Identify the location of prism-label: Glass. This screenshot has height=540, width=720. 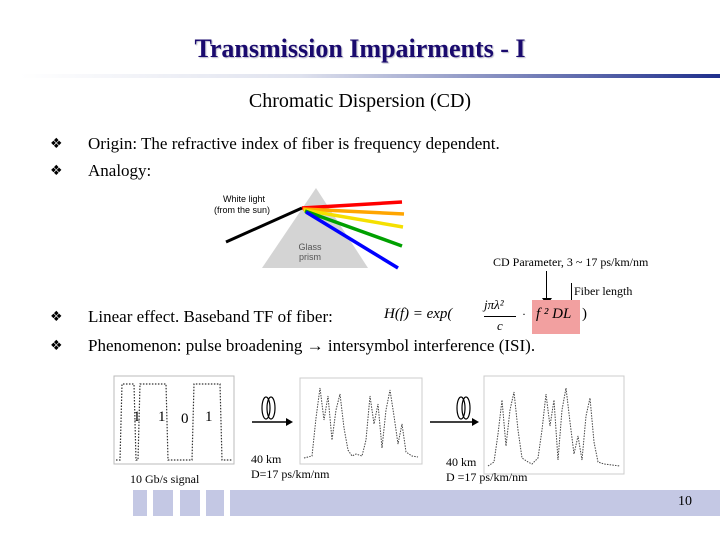
(310, 247).